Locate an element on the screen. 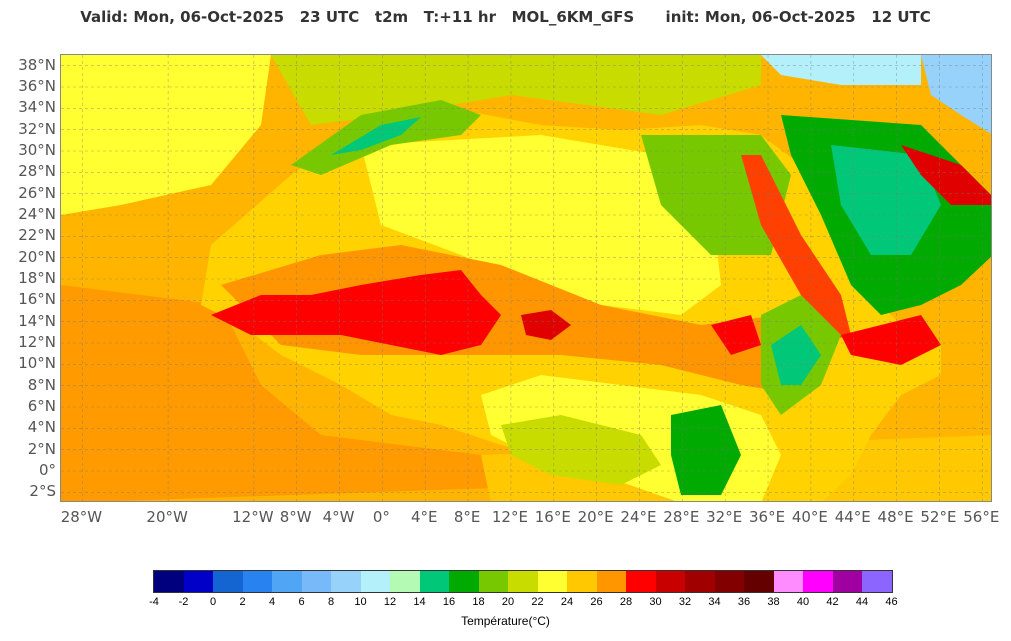 This screenshot has width=1011, height=641. colorbar-tick-label: 28 is located at coordinates (626, 602).